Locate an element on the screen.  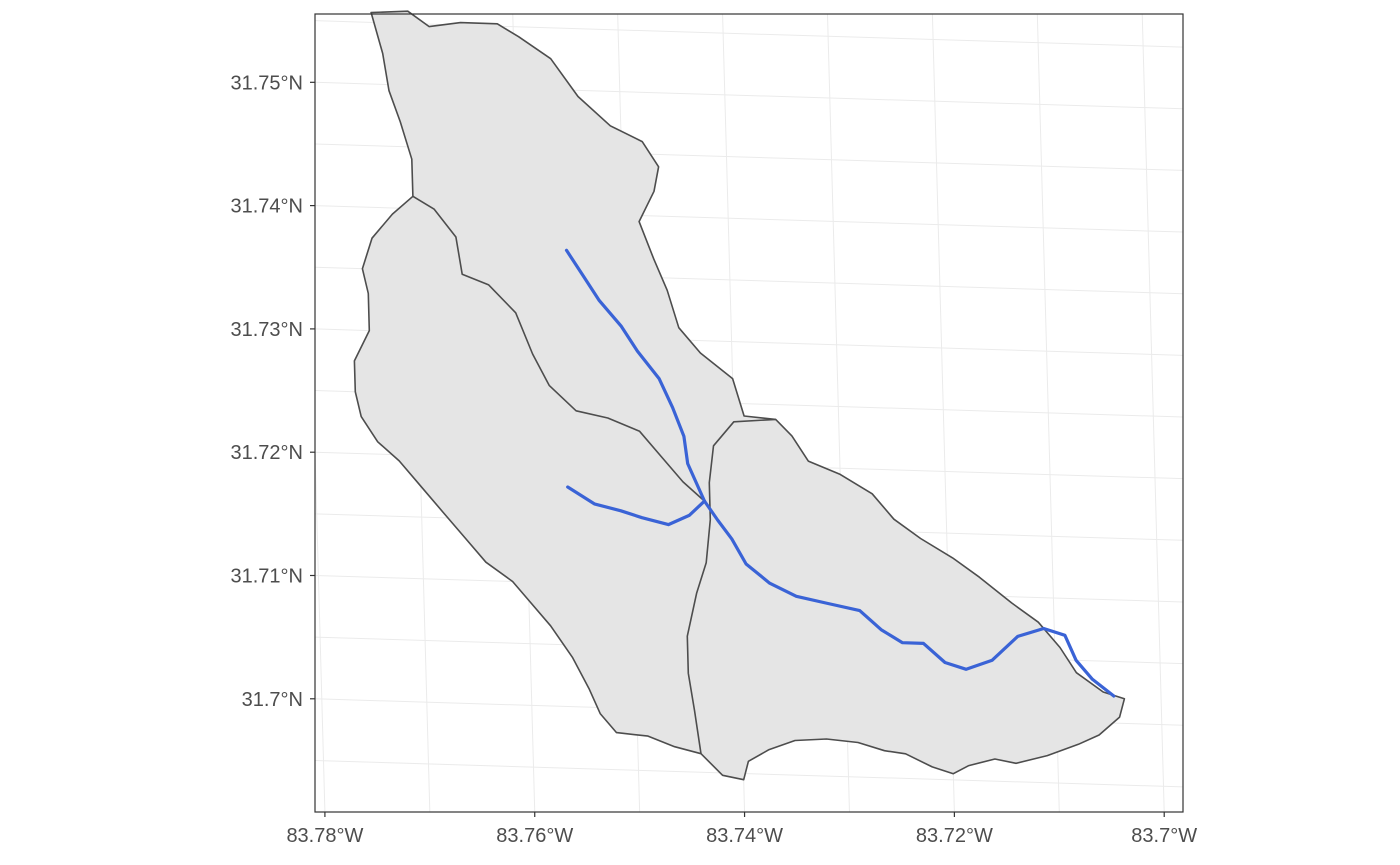
x-axis: 83.78°W 83.76°W 83.74°W 83.72°W 83.7°W is located at coordinates (741, 829).